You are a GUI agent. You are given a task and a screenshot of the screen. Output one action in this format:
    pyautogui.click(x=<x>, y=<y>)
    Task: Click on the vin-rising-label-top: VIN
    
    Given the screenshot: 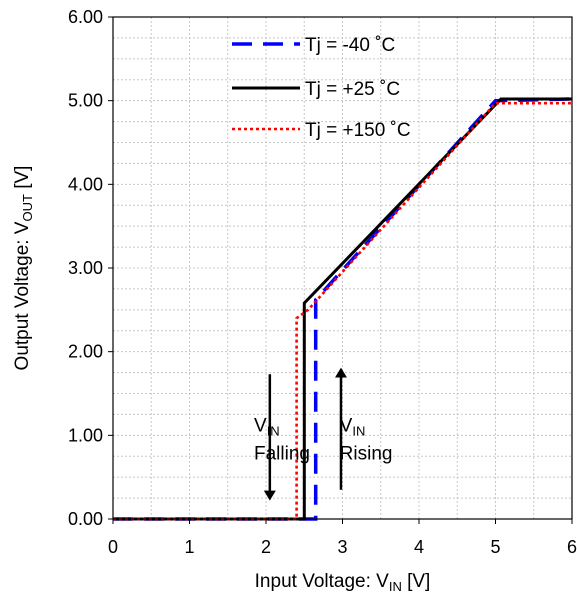 What is the action you would take?
    pyautogui.click(x=353, y=426)
    